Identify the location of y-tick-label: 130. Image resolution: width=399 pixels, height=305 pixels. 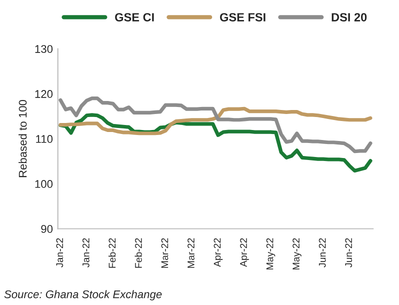
(44, 49).